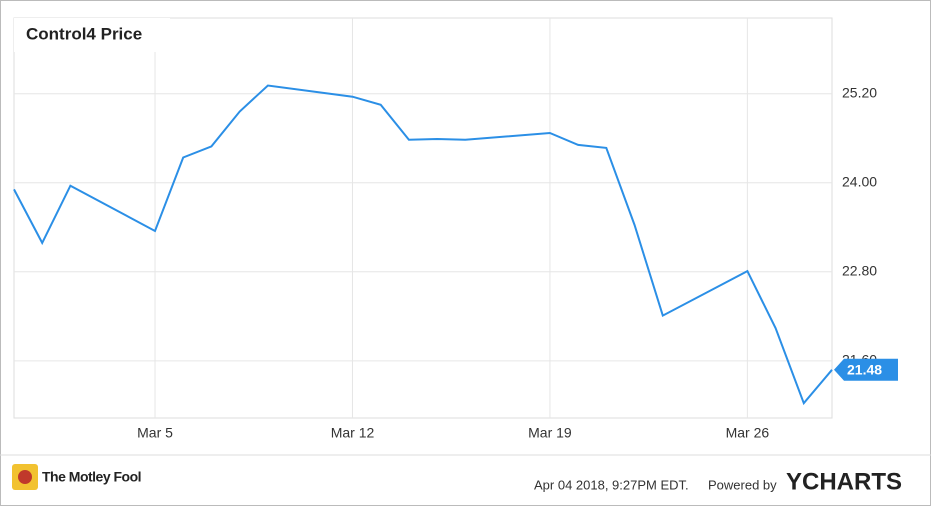 The image size is (931, 506). I want to click on brand-logo, so click(25, 477).